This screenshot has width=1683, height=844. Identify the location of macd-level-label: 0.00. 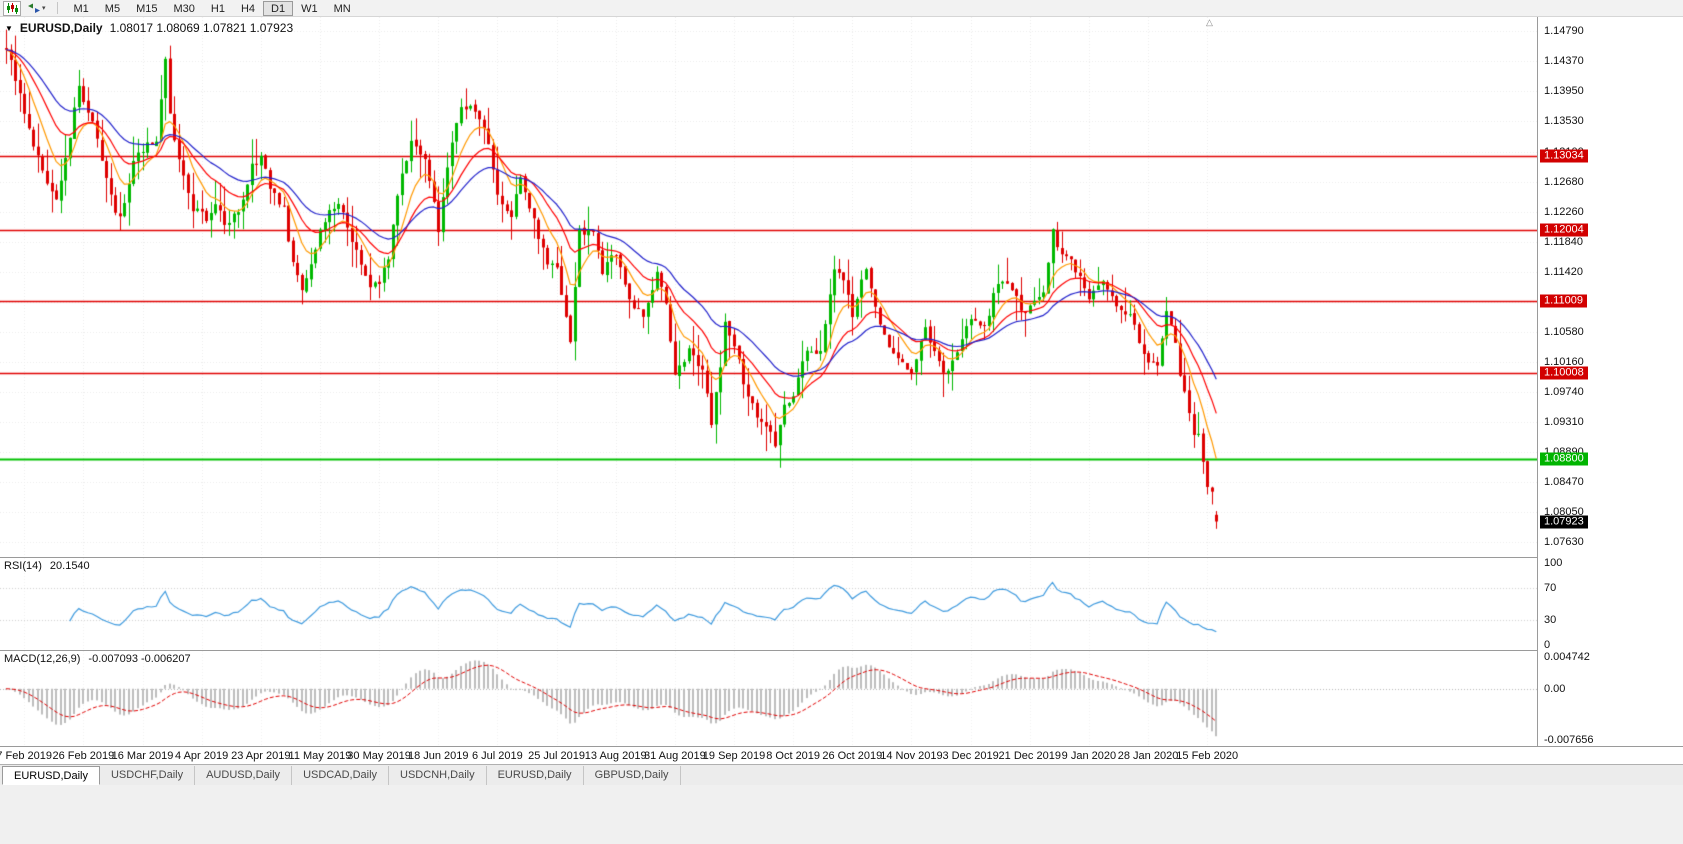
(1555, 688).